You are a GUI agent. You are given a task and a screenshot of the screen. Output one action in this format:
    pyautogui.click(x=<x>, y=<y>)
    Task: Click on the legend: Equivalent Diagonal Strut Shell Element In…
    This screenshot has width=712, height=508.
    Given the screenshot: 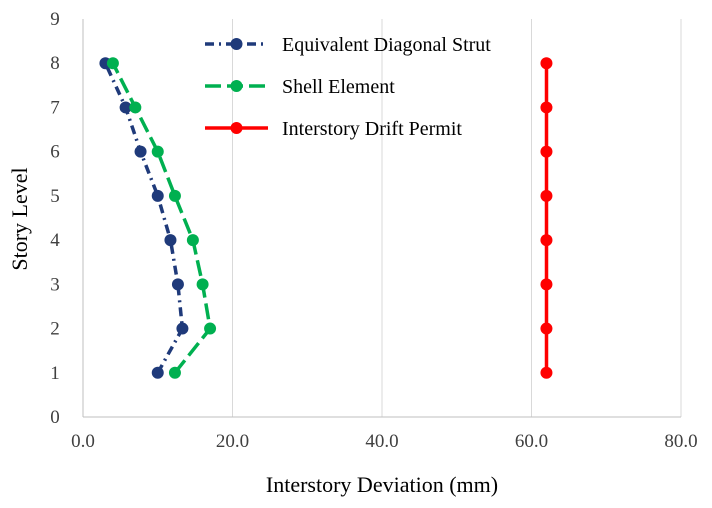 What is the action you would take?
    pyautogui.click(x=348, y=87)
    